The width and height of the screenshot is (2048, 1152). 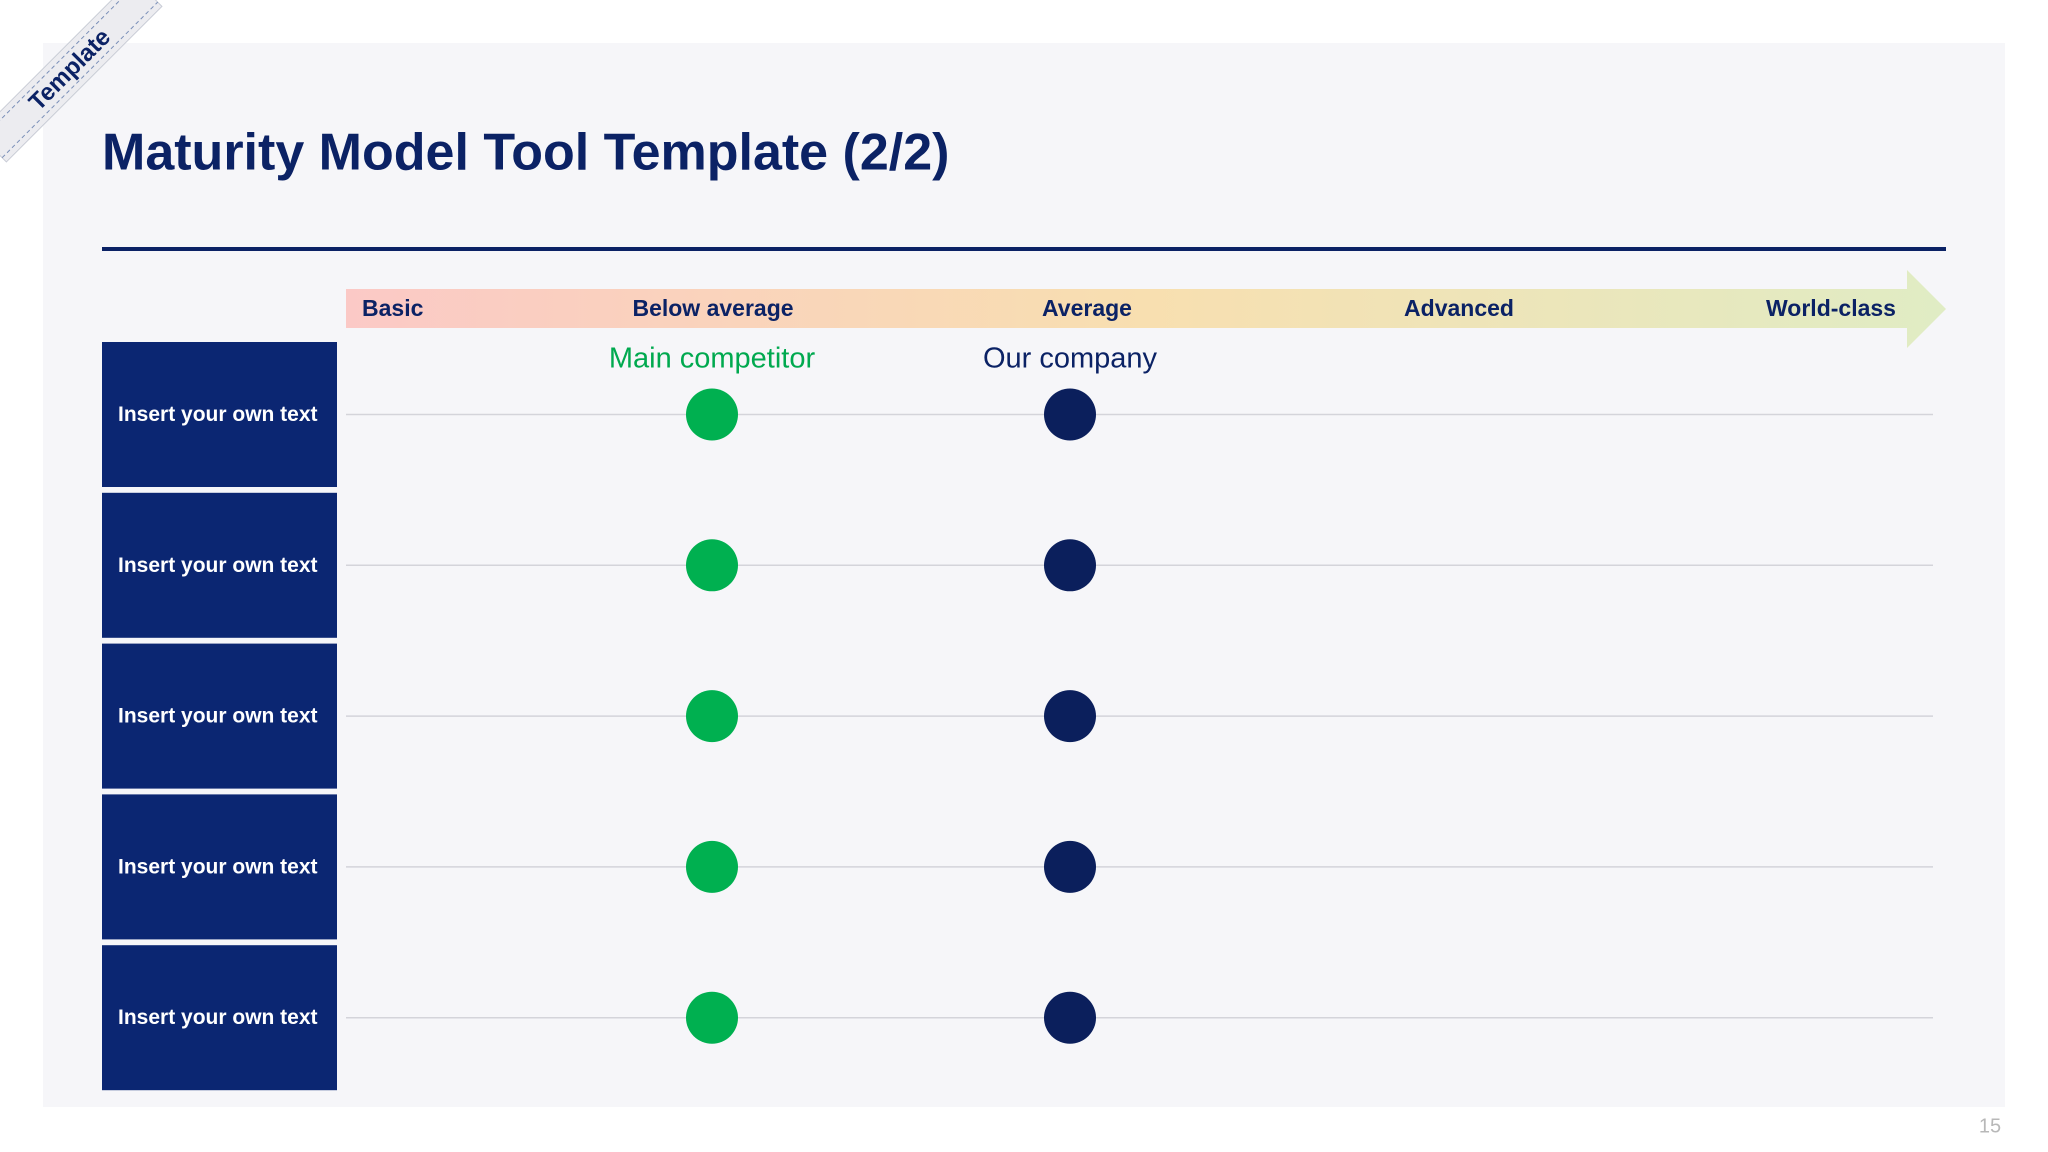 What do you see at coordinates (712, 359) in the screenshot?
I see `legend-competitor: Main competitor` at bounding box center [712, 359].